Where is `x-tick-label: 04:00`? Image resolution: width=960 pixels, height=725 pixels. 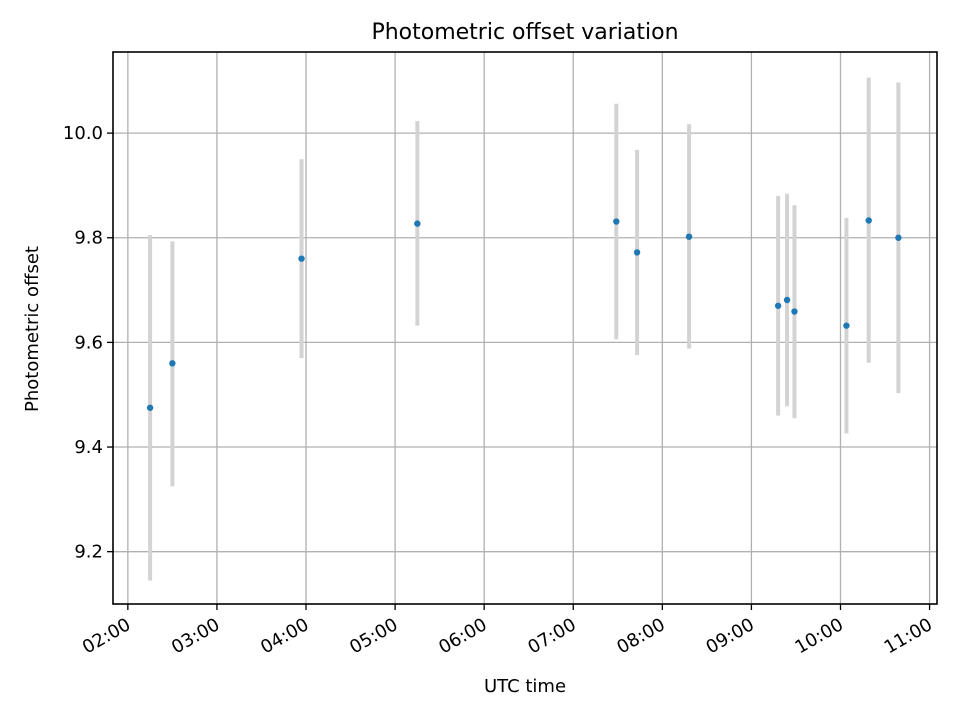 x-tick-label: 04:00 is located at coordinates (284, 636).